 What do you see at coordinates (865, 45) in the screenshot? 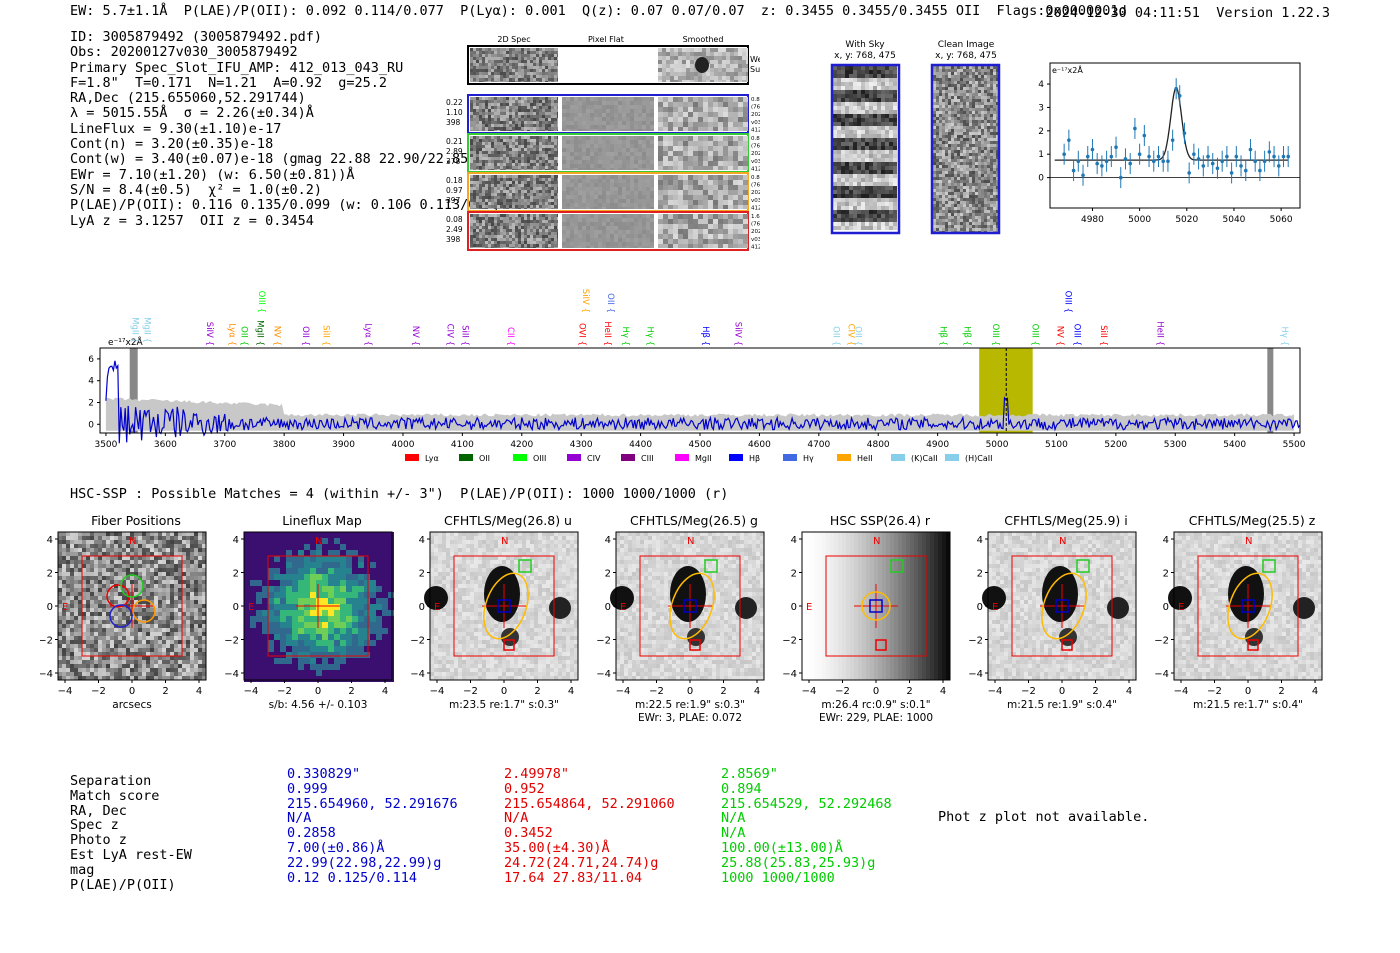
I see `with-sky-title: With Sky` at bounding box center [865, 45].